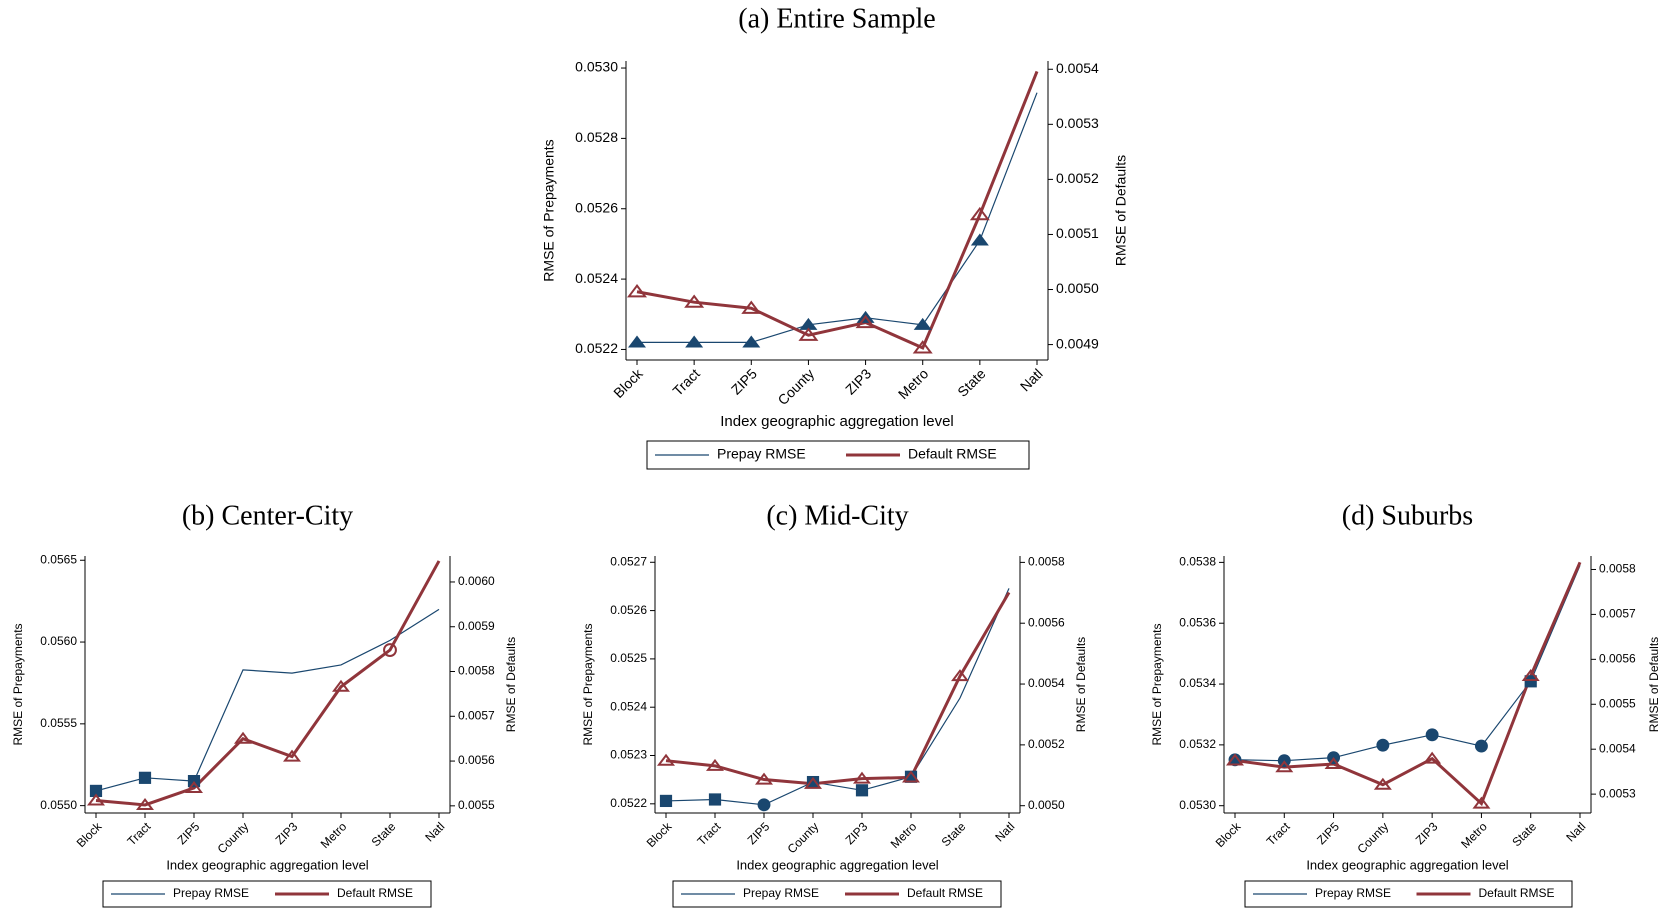 Image resolution: width=1661 pixels, height=921 pixels. I want to click on panel-title: (d) Suburbs, so click(1407, 515).